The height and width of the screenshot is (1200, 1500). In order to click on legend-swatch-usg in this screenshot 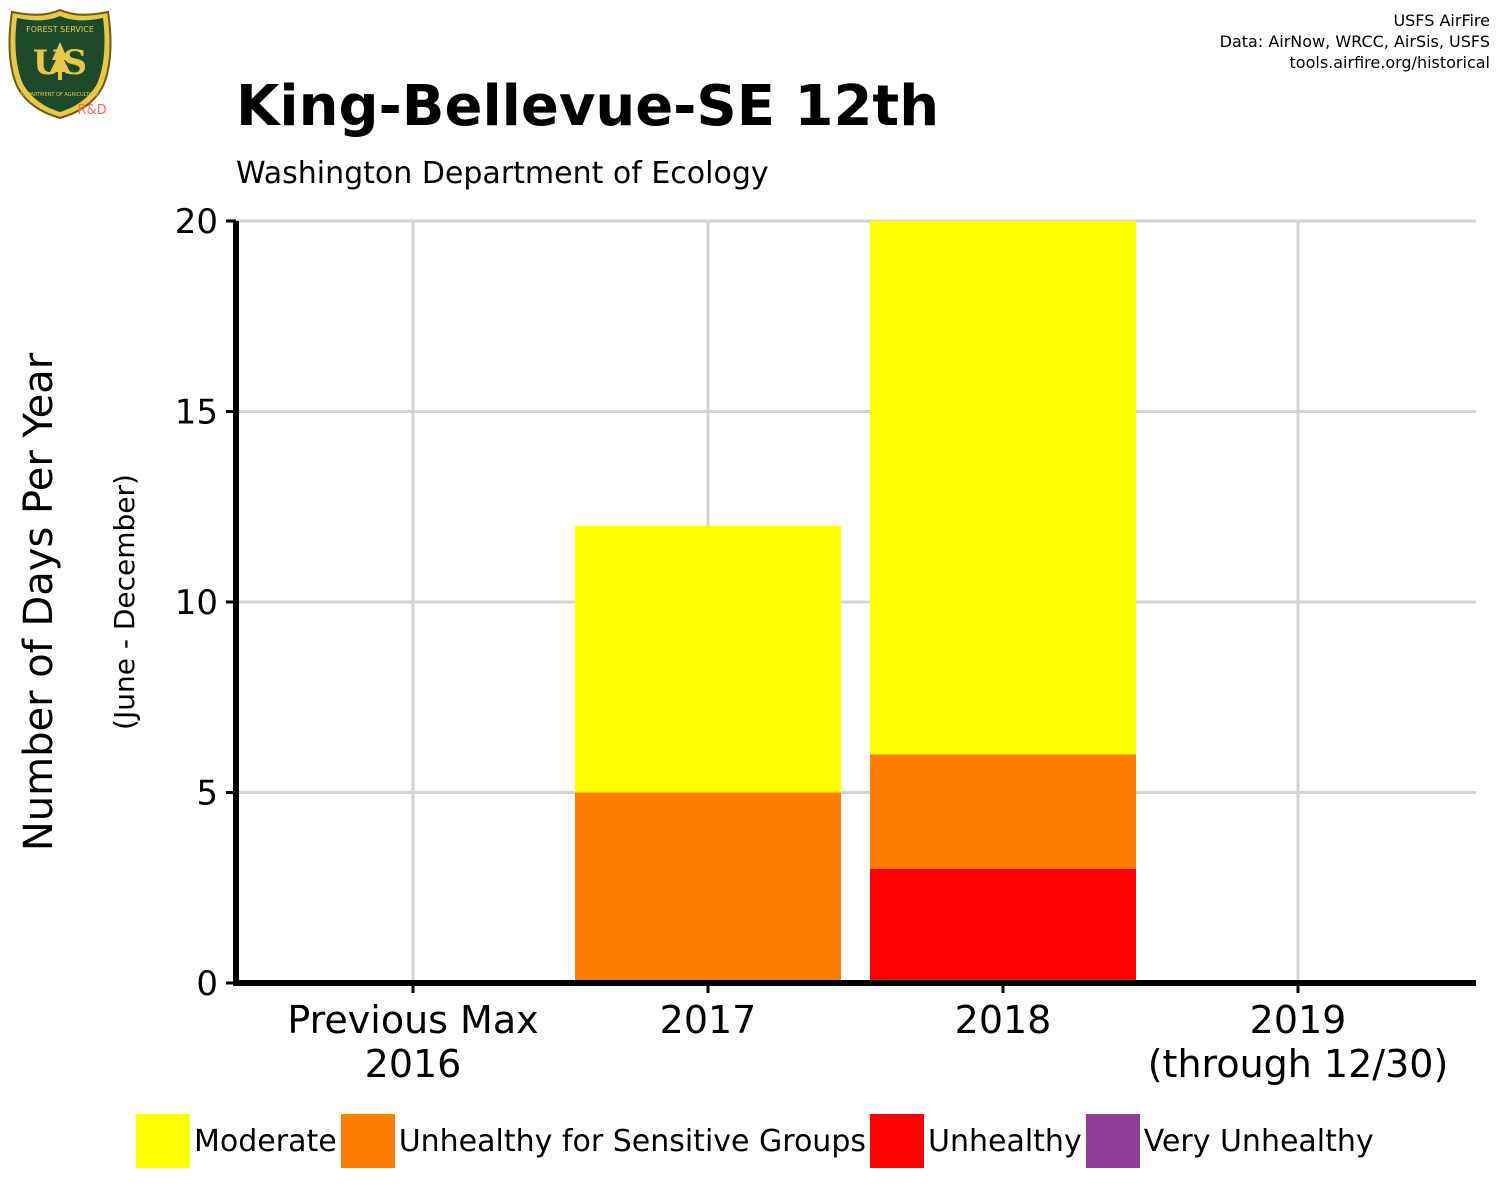, I will do `click(367, 1141)`.